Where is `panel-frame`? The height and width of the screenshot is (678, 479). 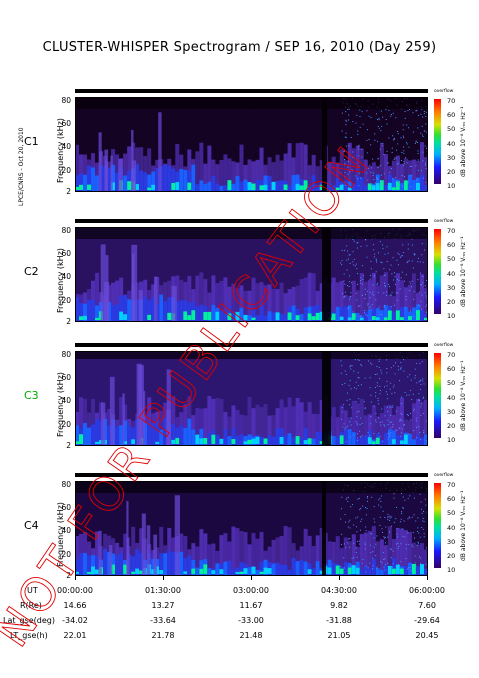
panel-frame is located at coordinates (251, 398).